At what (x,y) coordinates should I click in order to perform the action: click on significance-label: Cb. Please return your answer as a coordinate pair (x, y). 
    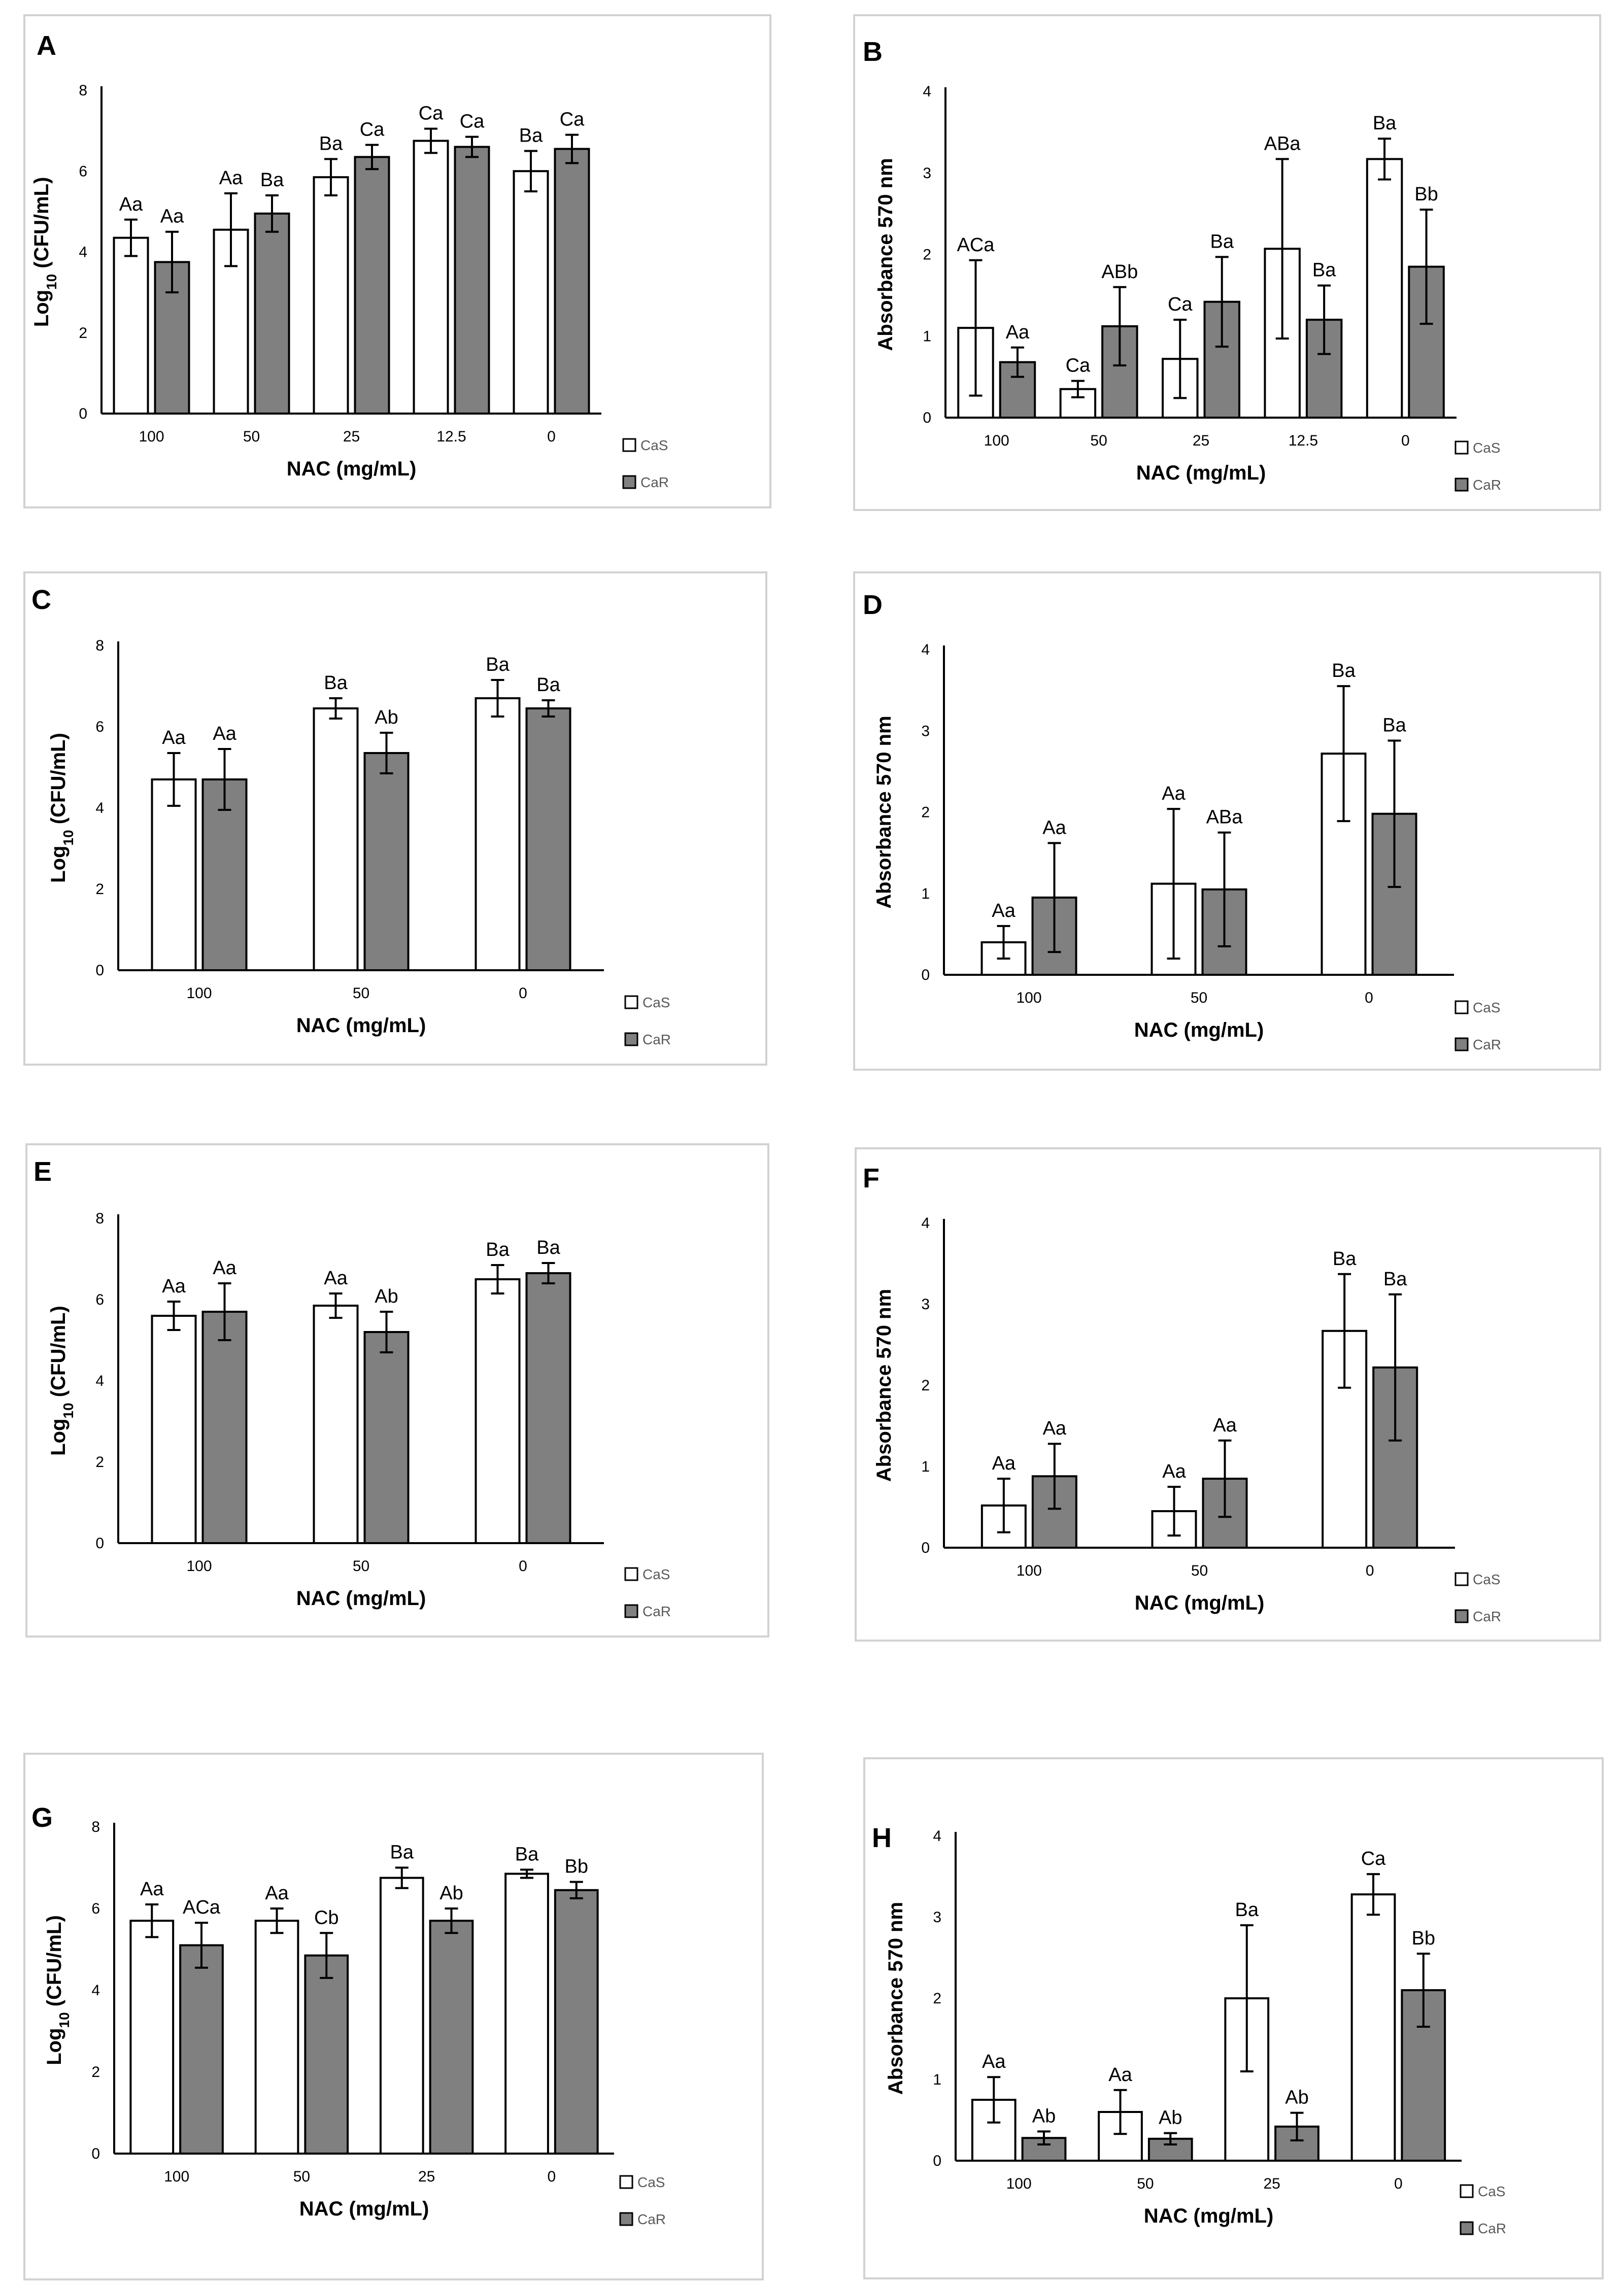
    Looking at the image, I should click on (326, 1918).